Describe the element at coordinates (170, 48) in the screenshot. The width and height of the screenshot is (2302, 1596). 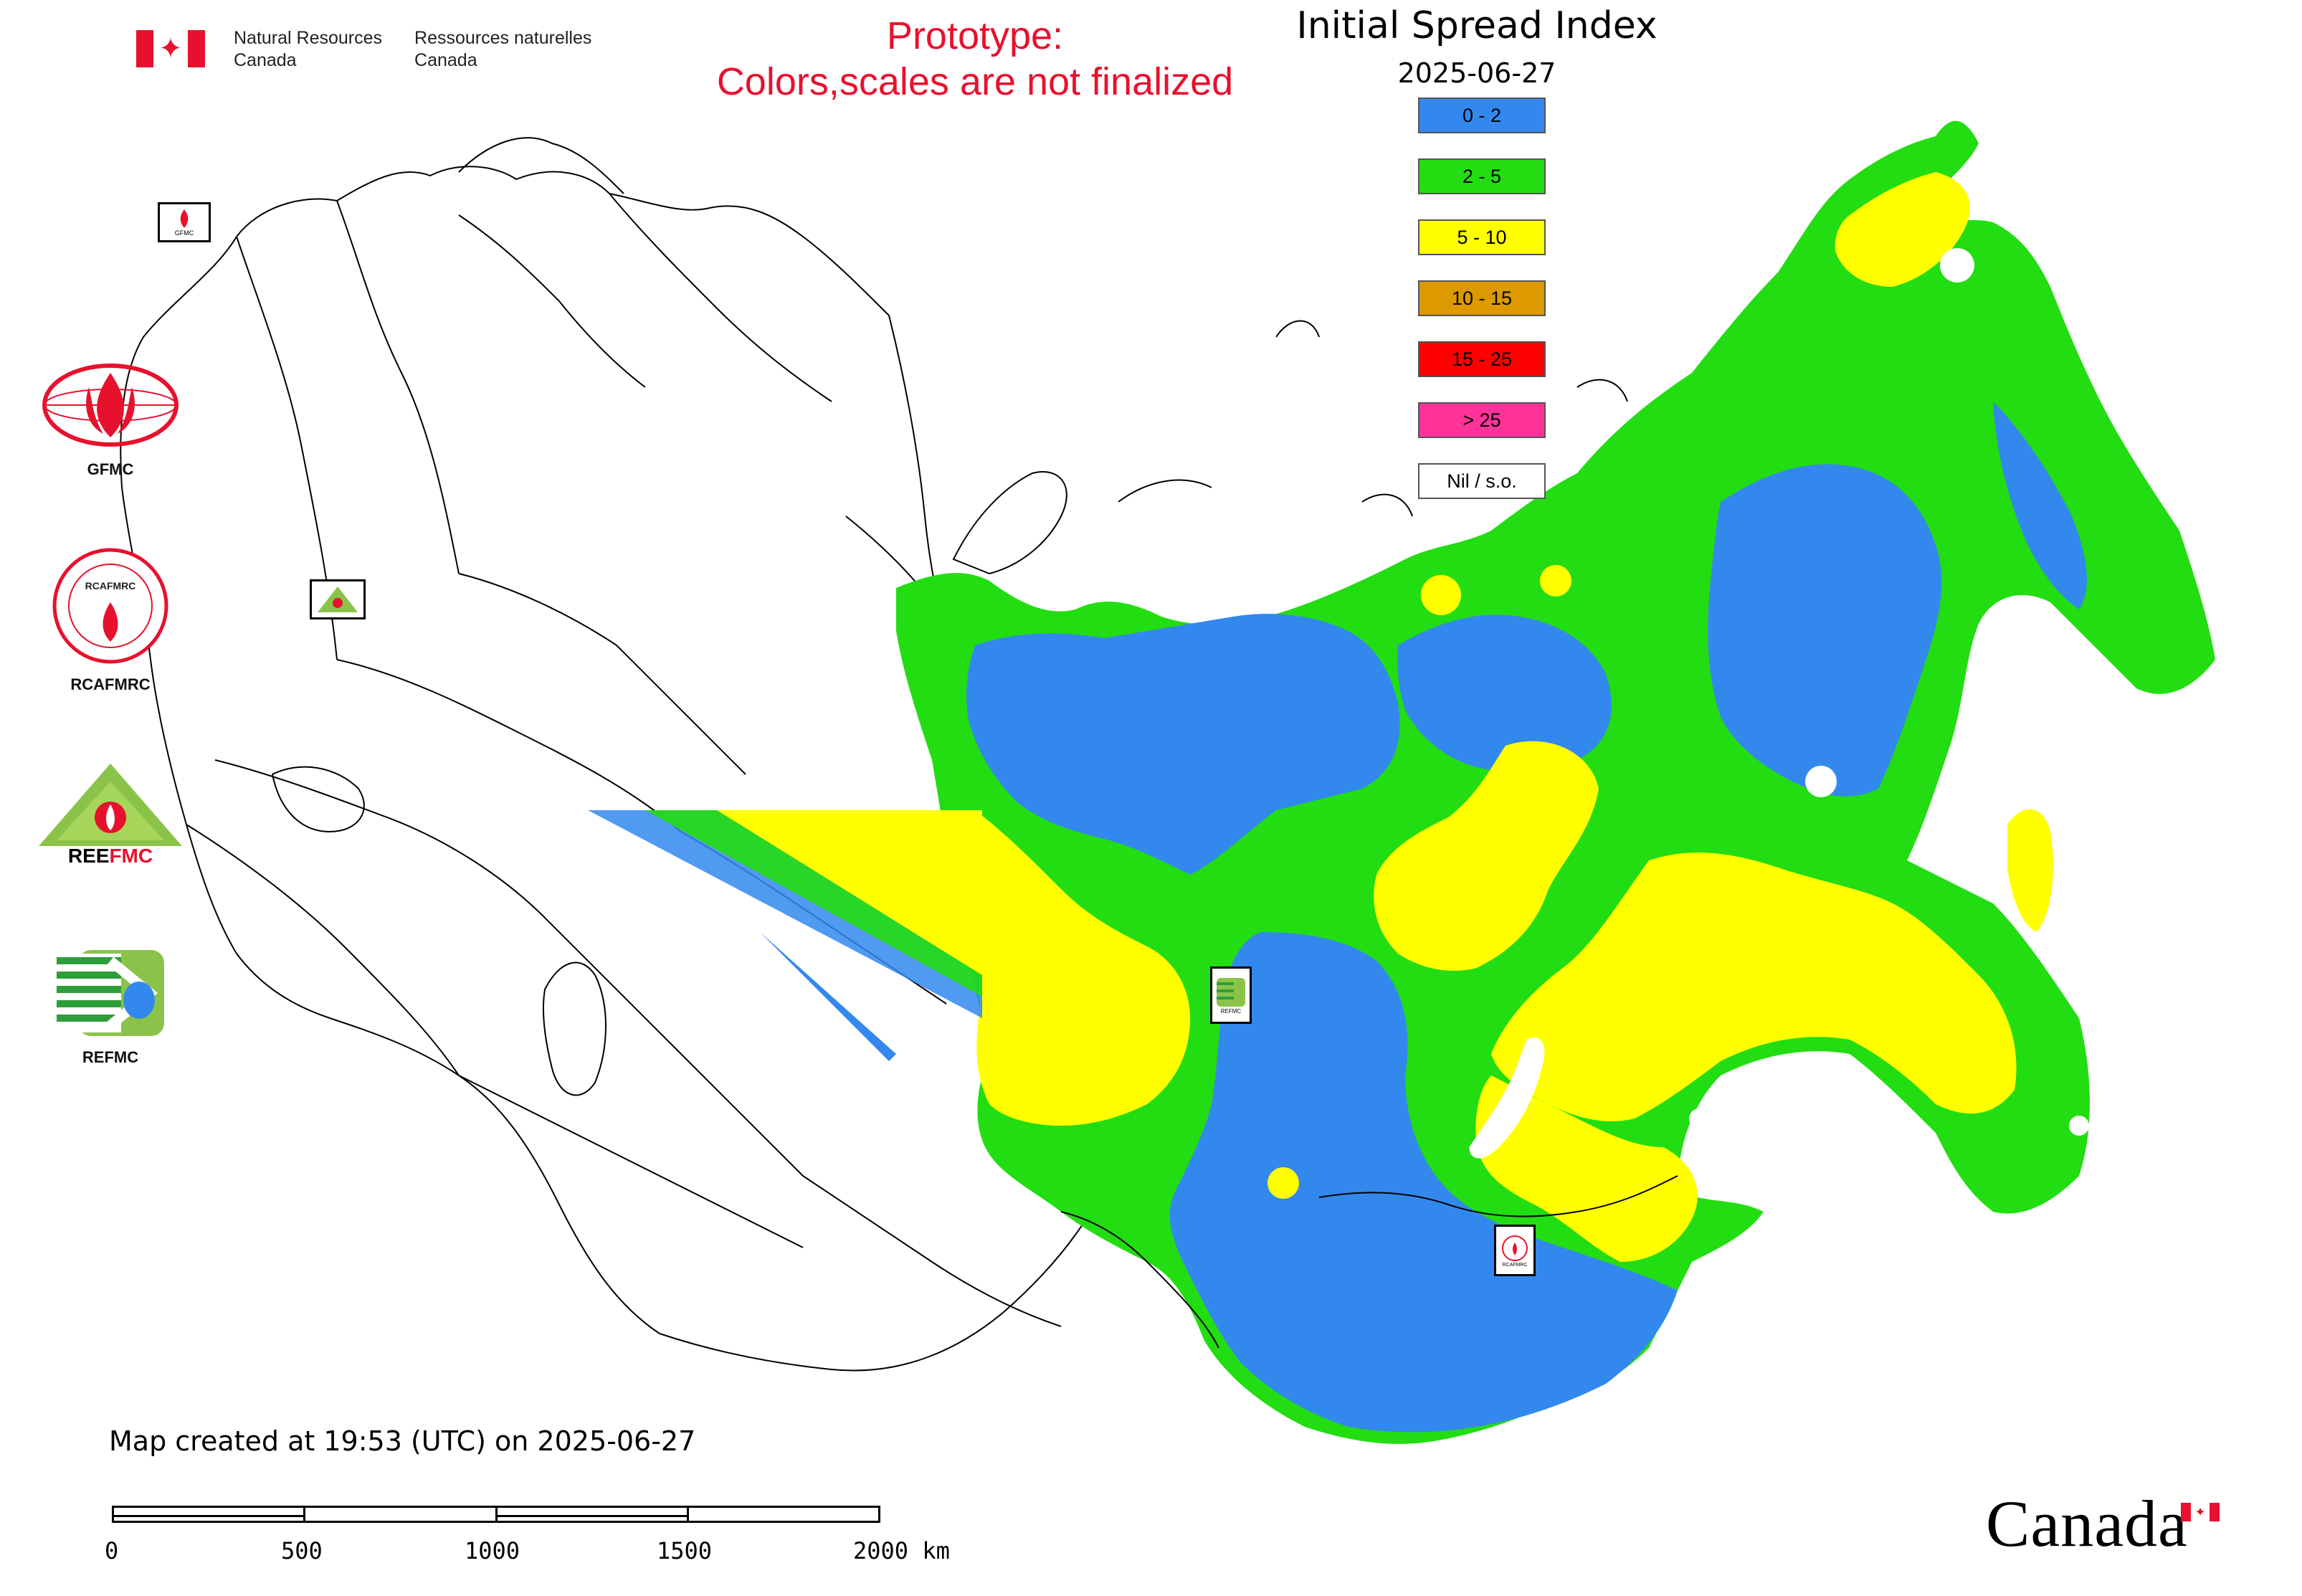
I see `canada-flag-icon: ✦` at that location.